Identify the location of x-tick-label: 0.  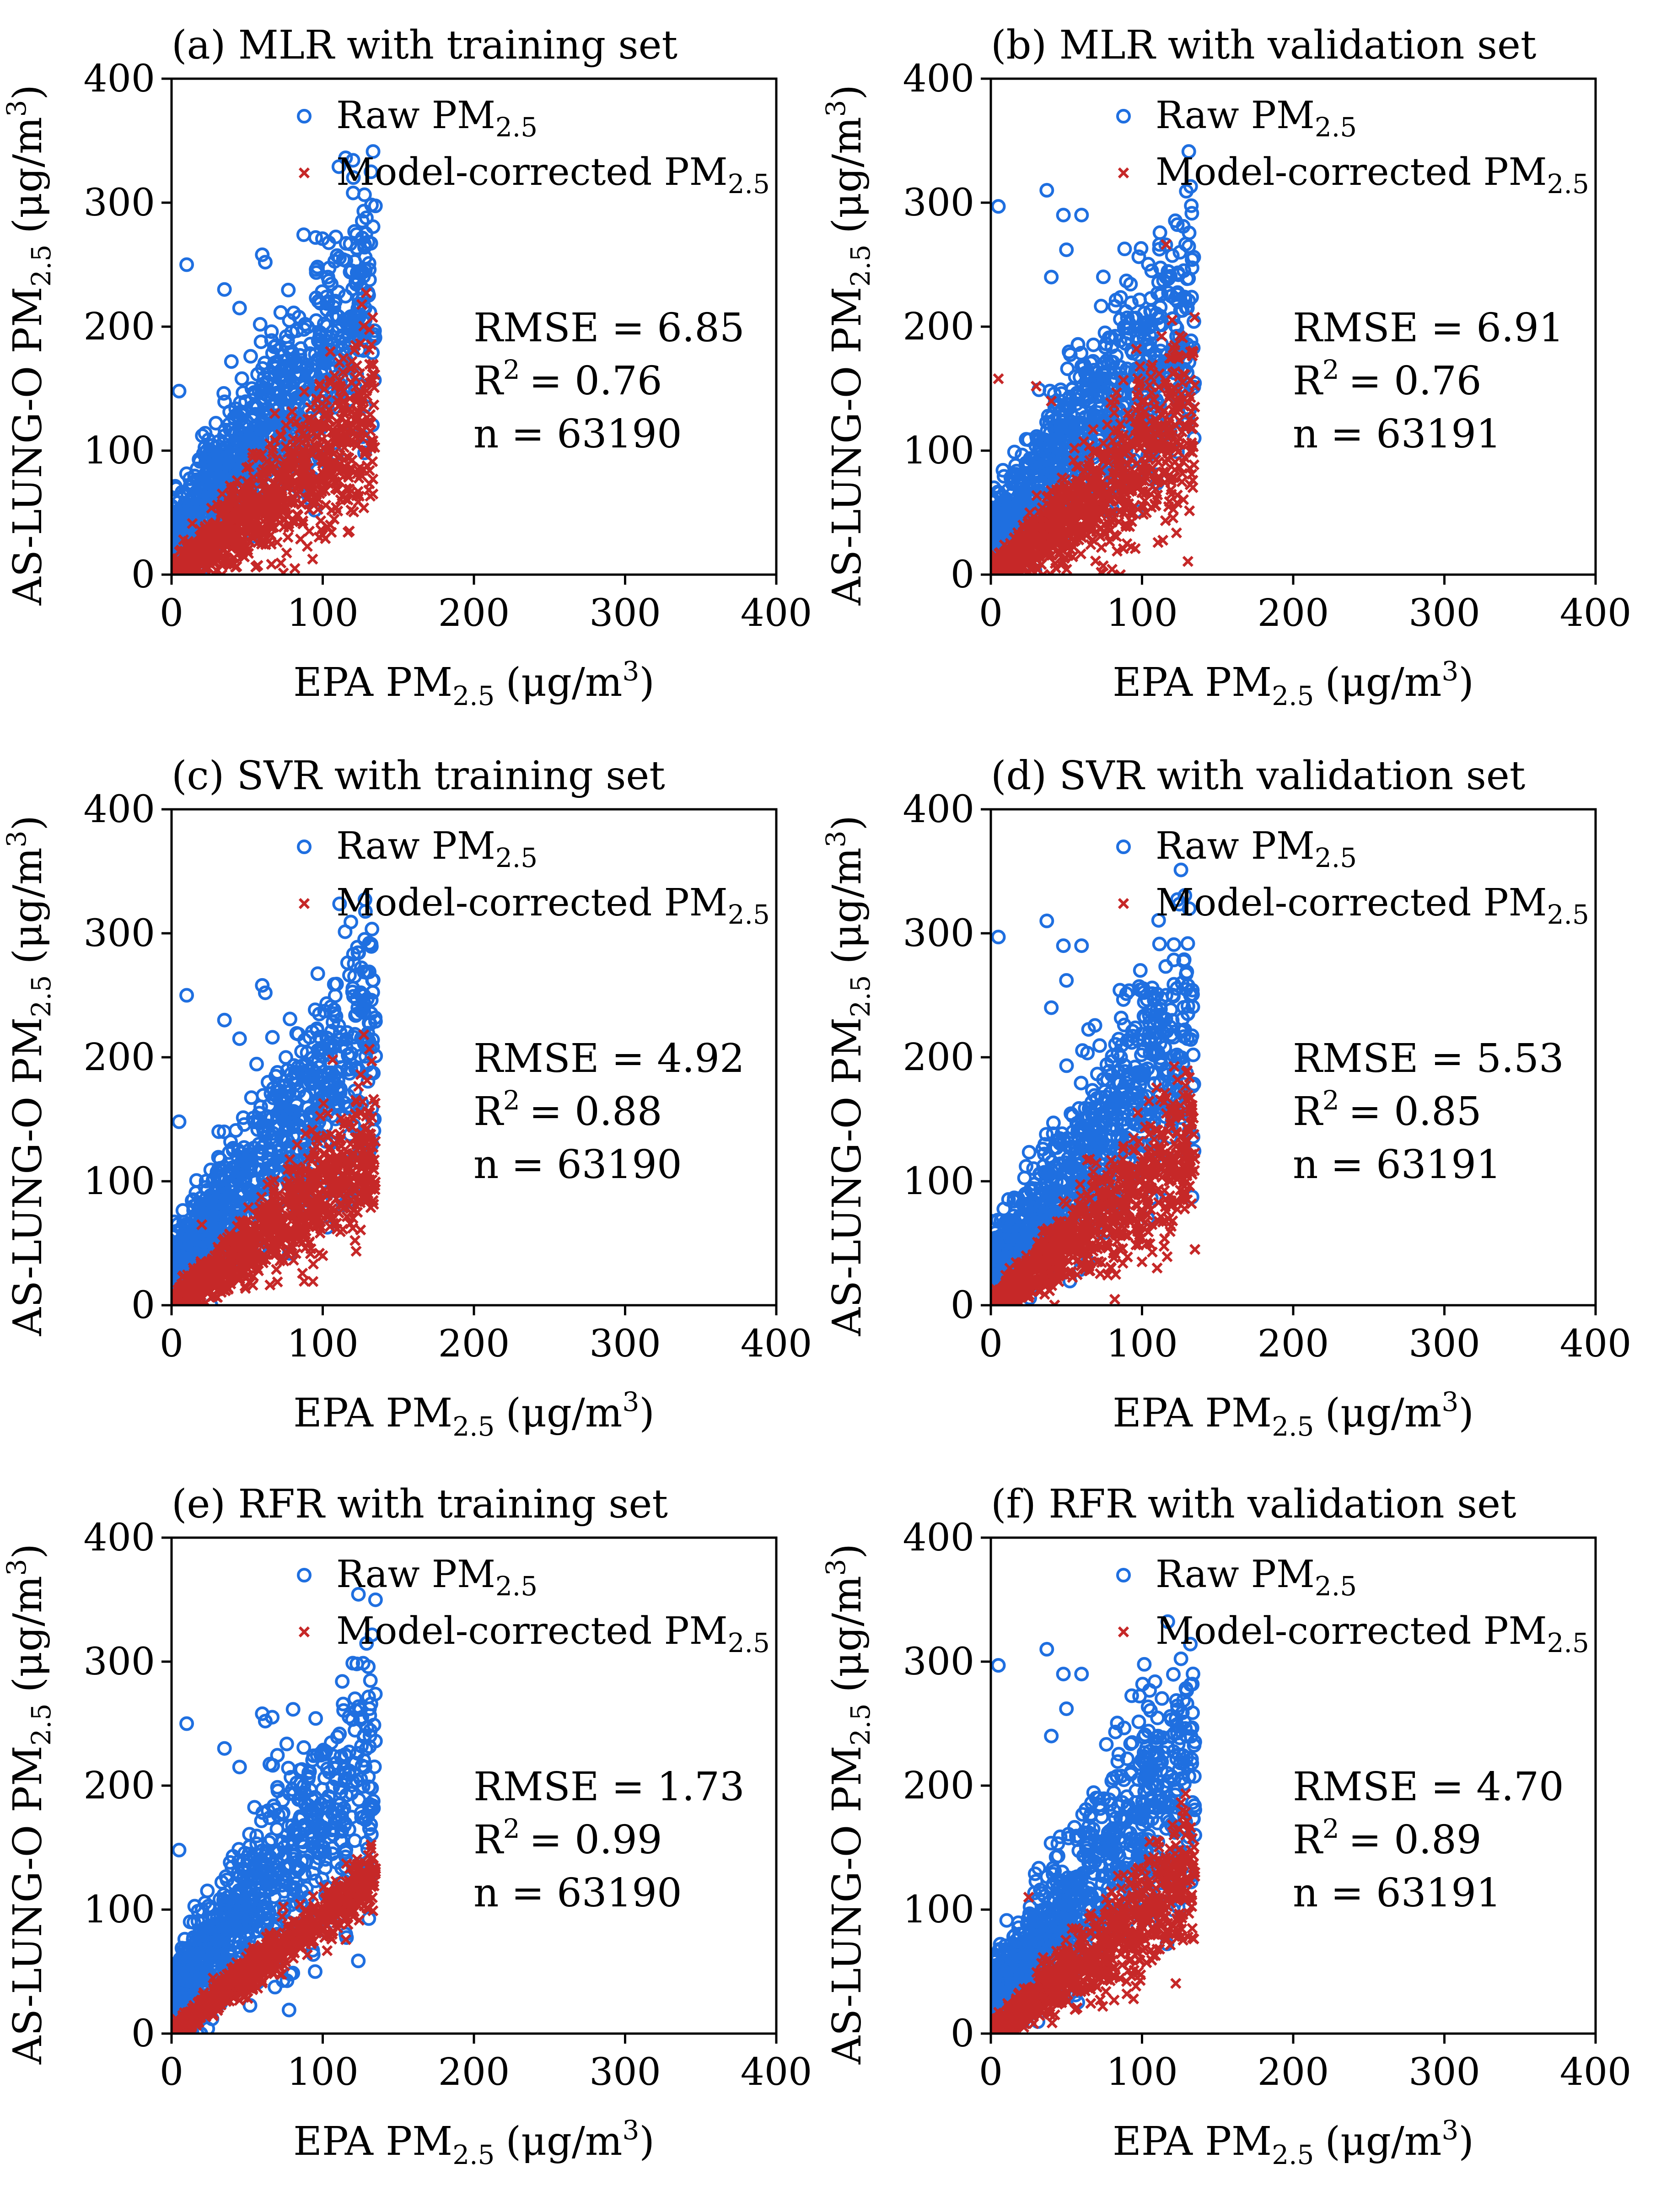
(171, 613).